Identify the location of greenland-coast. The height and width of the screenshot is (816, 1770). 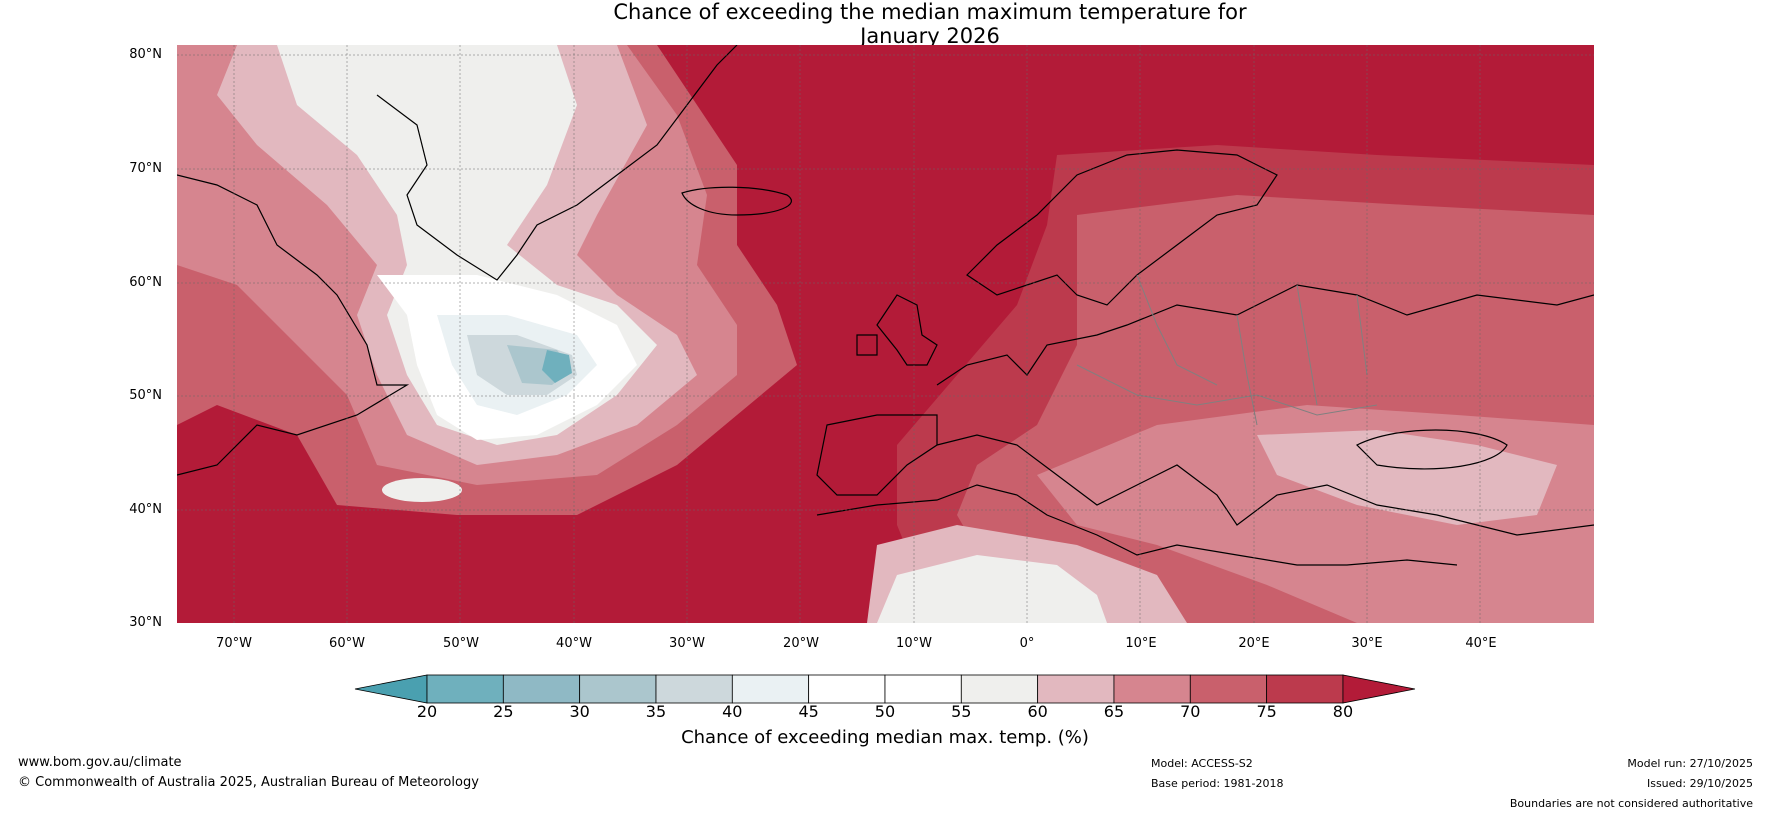
(557, 163).